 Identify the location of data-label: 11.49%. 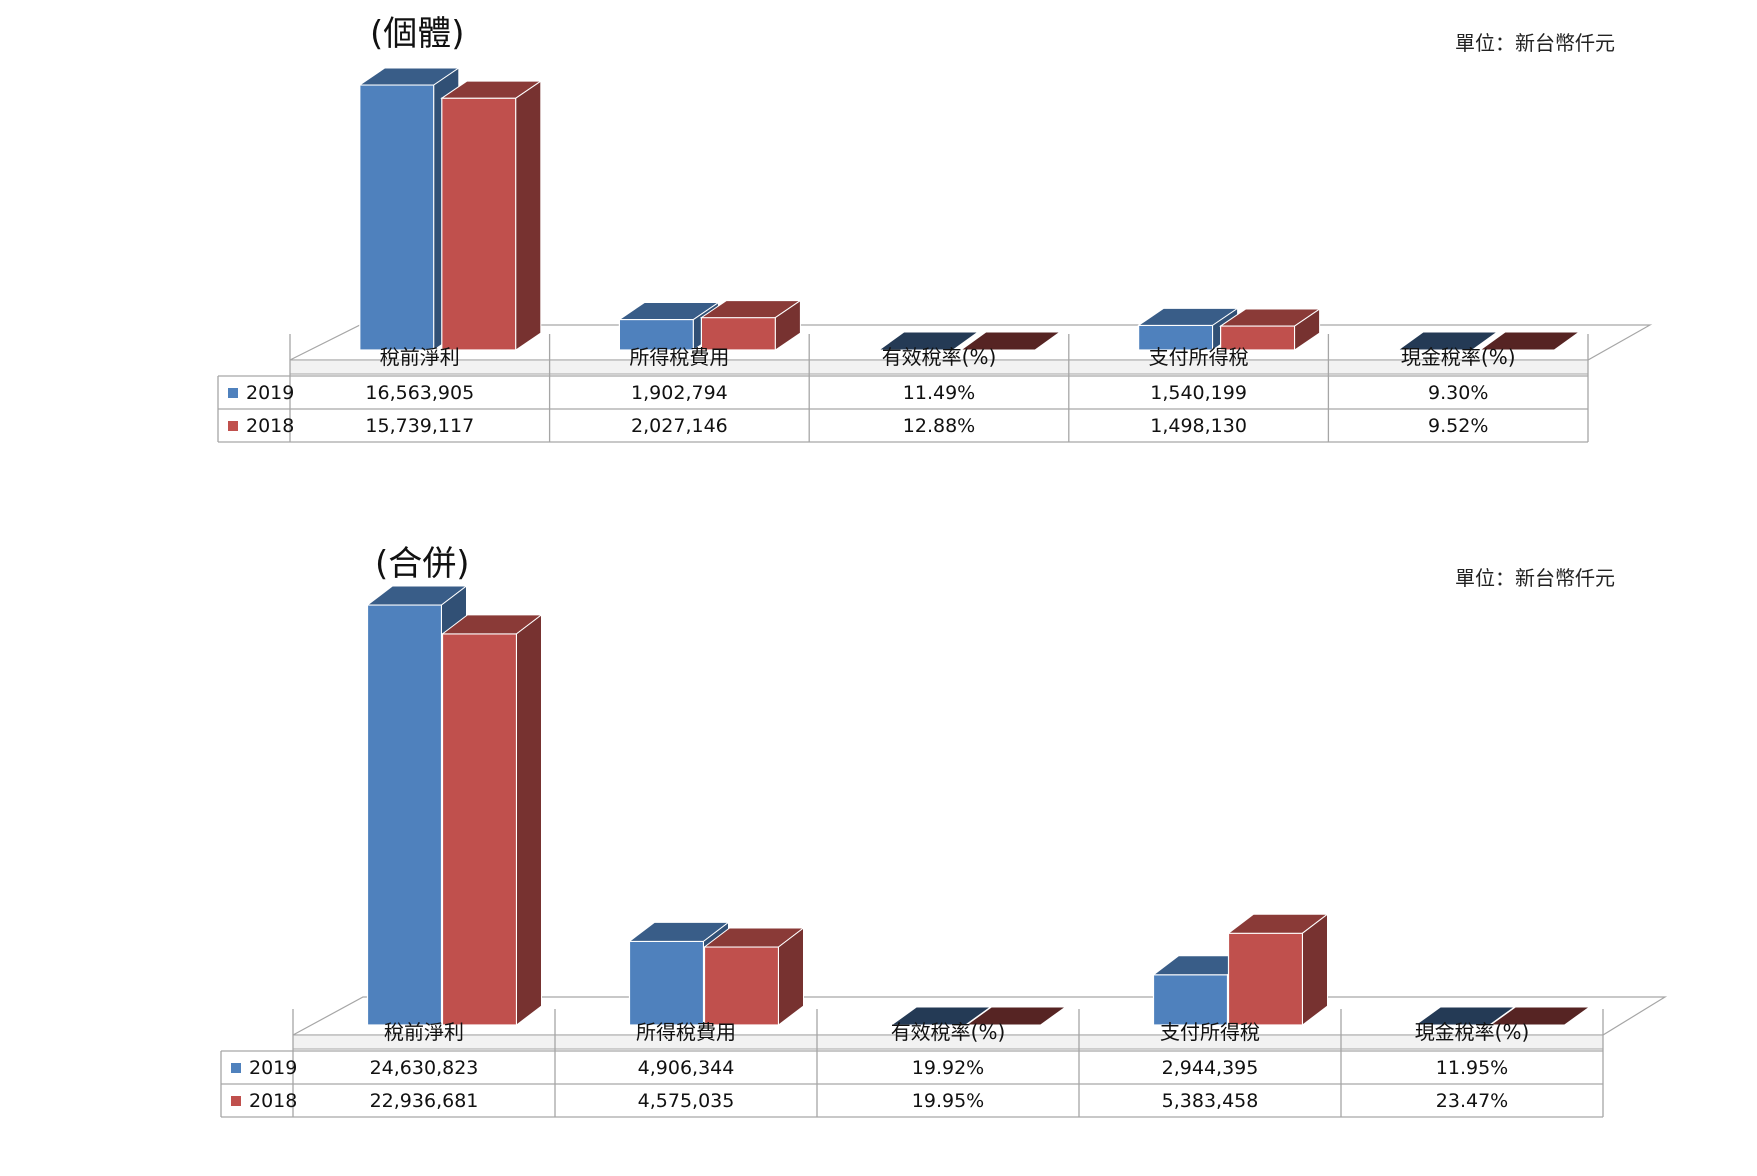
(939, 393).